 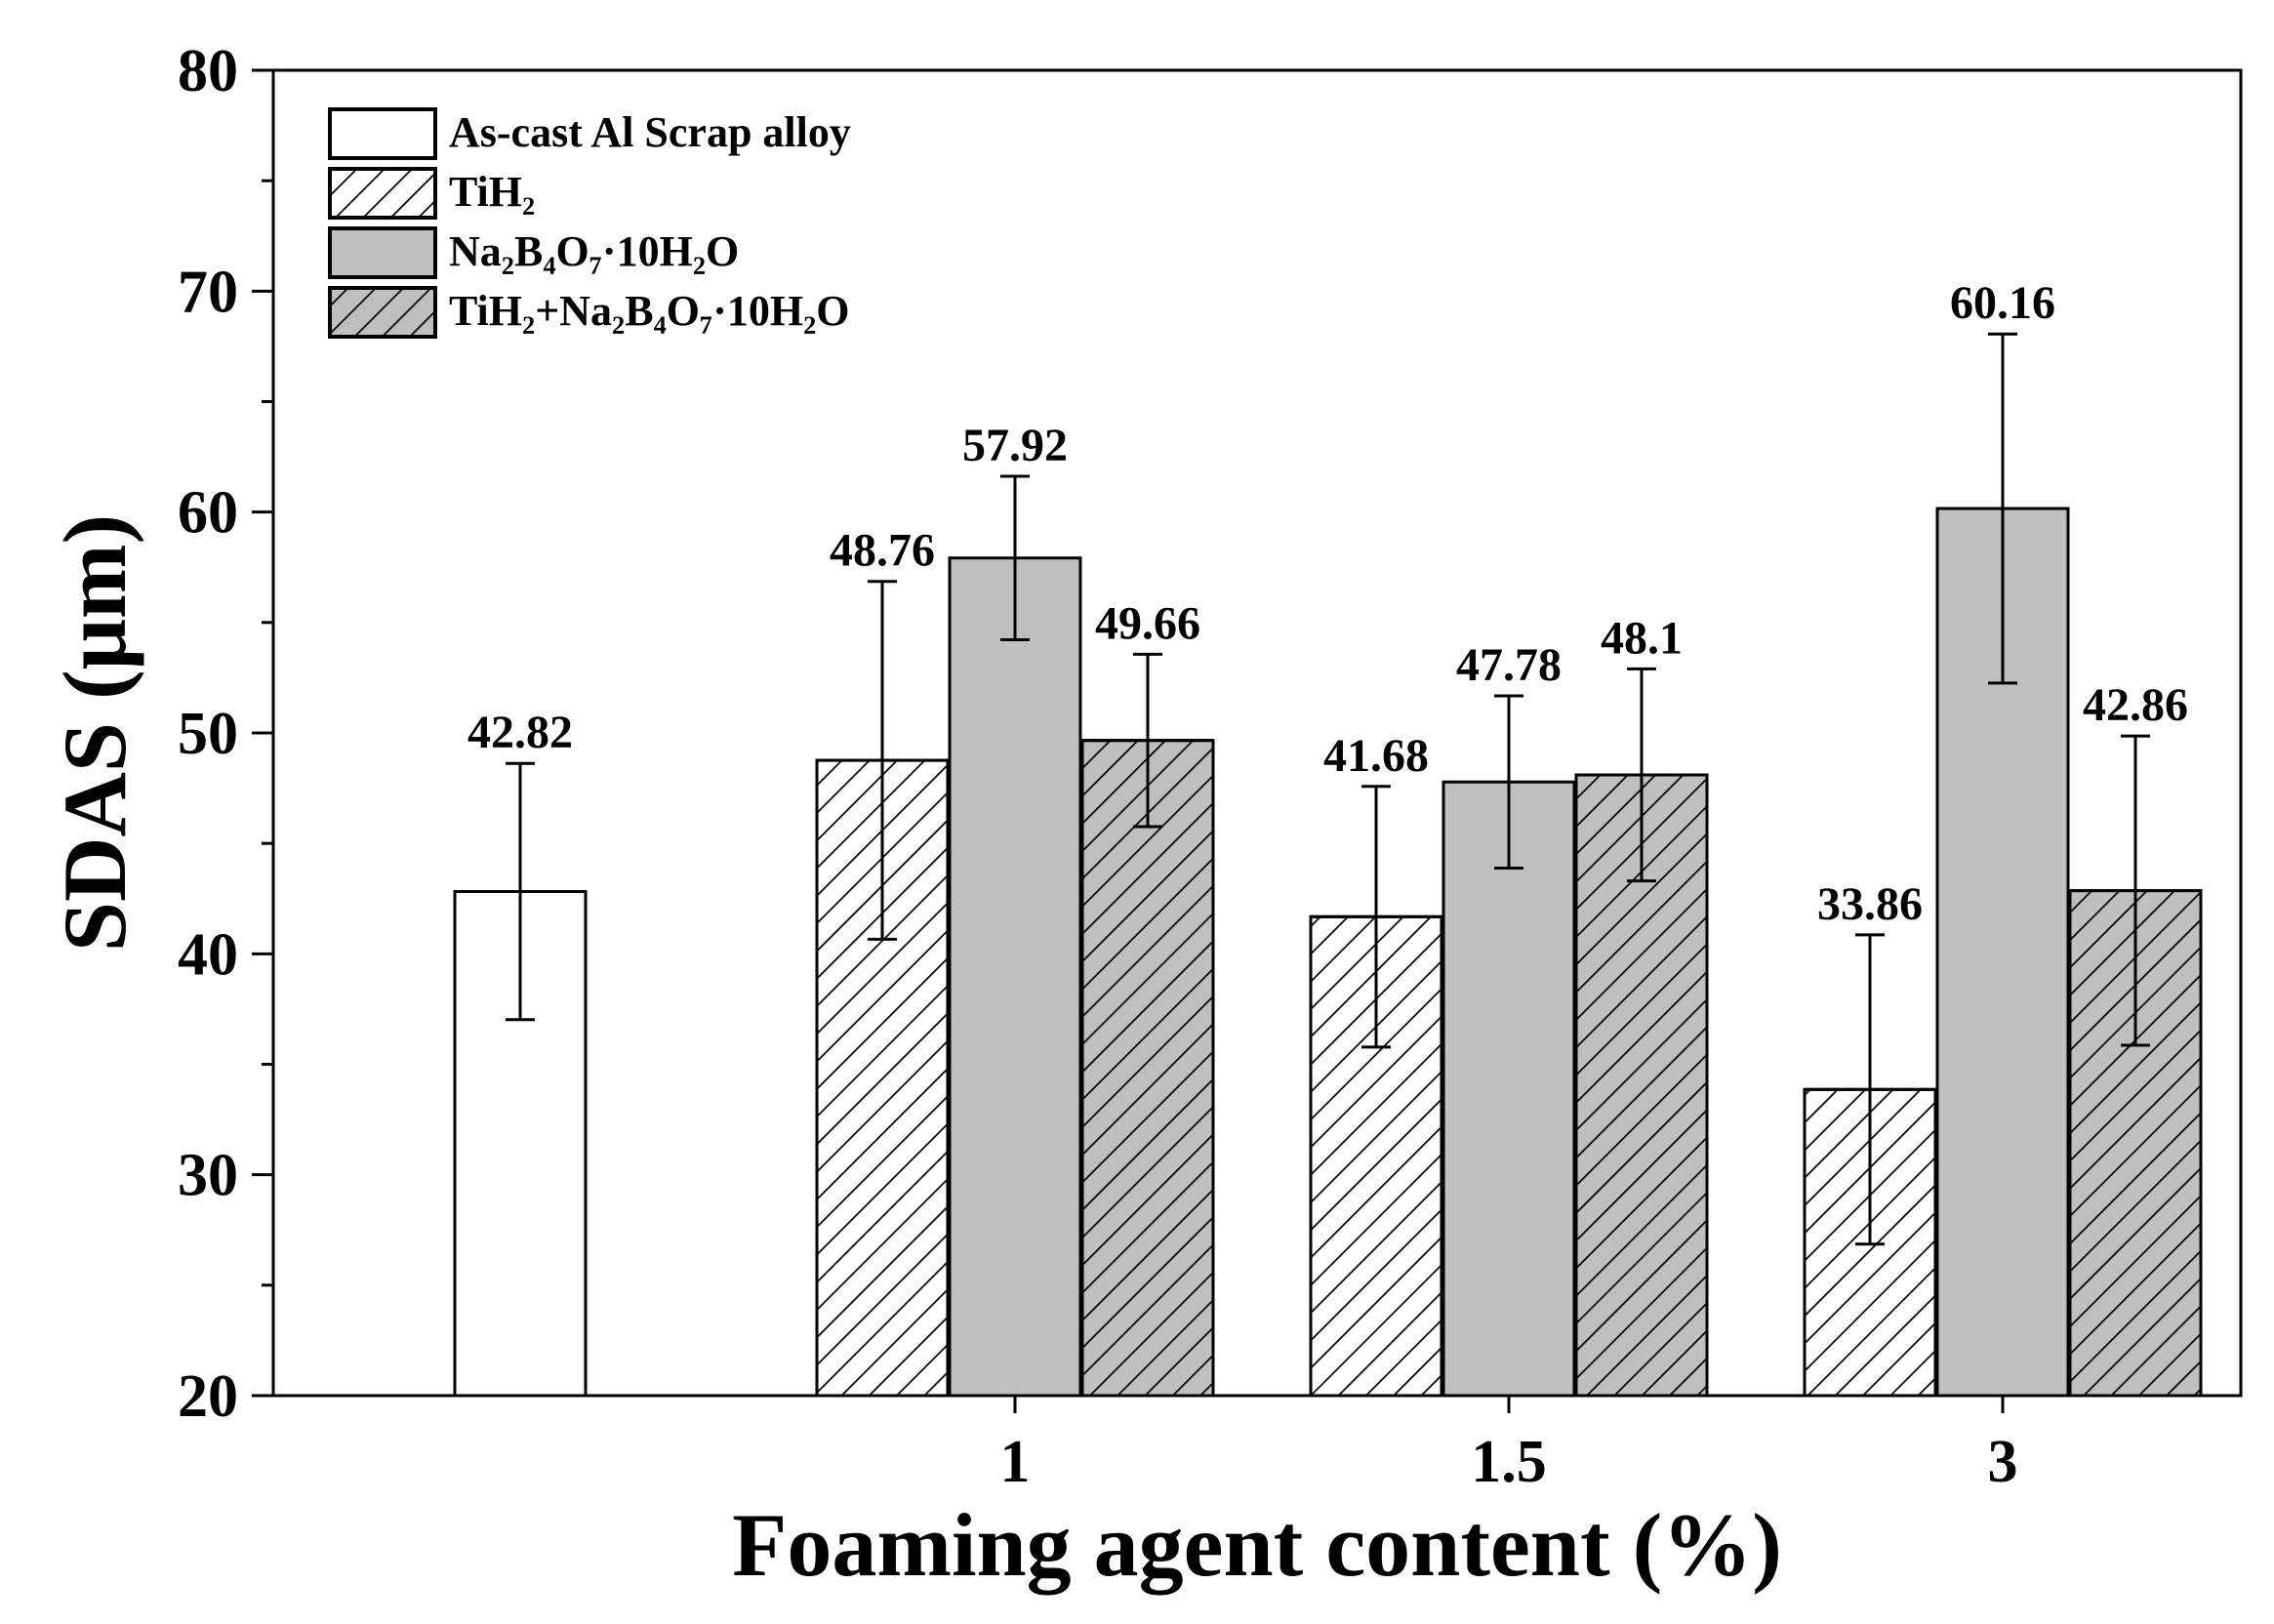 I want to click on data-label: 48.76, so click(x=882, y=551).